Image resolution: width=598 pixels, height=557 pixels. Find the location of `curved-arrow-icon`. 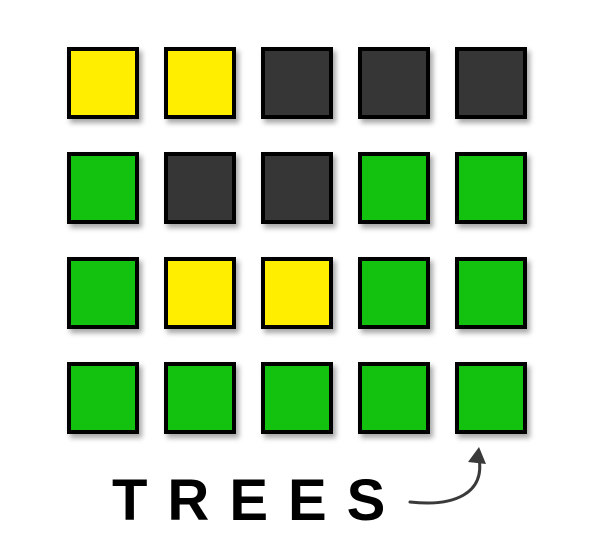

curved-arrow-icon is located at coordinates (447, 476).